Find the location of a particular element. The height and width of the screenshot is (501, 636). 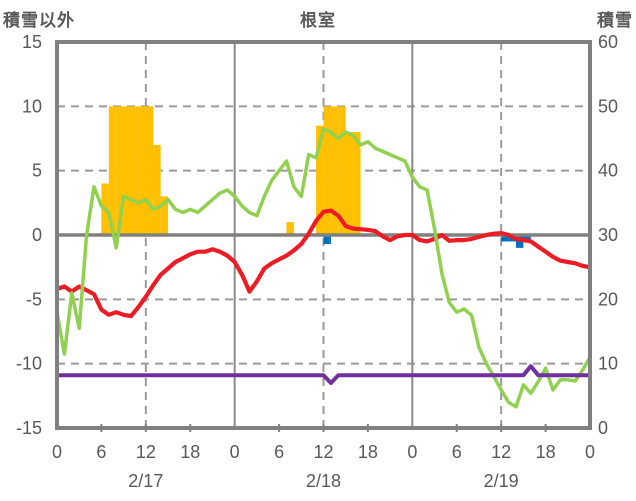

axis-tick-label: 40 is located at coordinates (608, 171).